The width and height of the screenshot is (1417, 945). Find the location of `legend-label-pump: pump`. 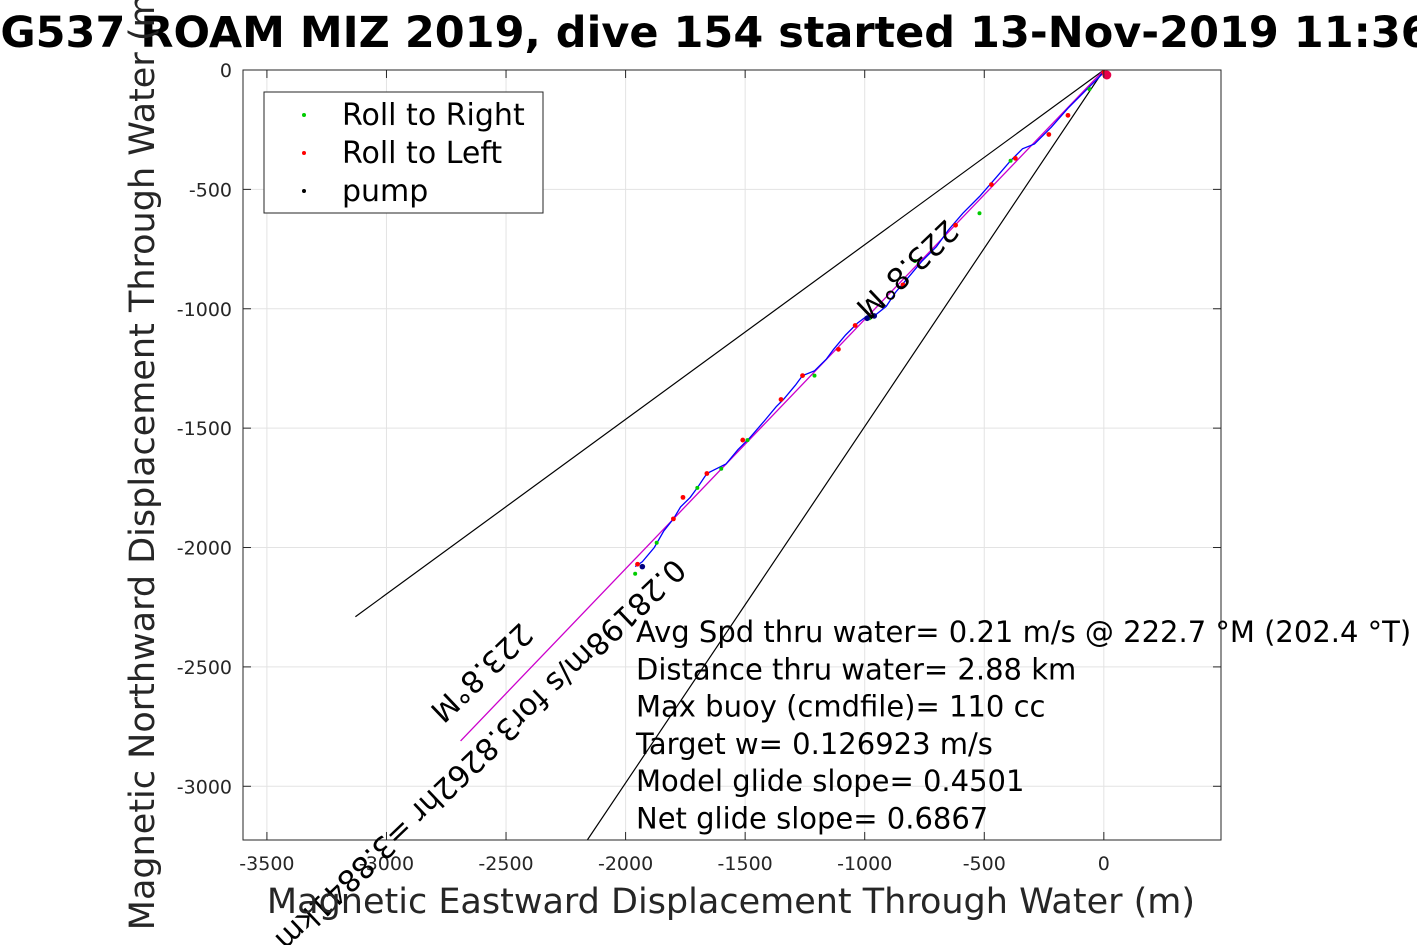

legend-label-pump: pump is located at coordinates (385, 191).